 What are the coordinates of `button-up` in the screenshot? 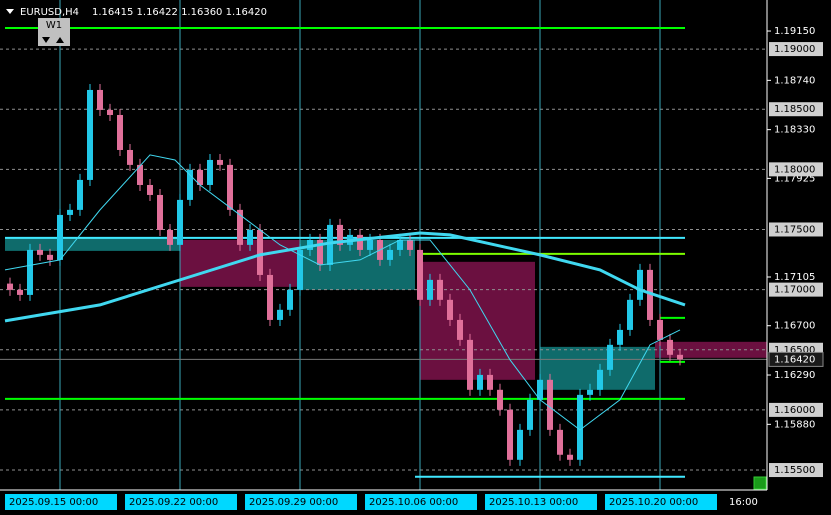 It's located at (60, 40).